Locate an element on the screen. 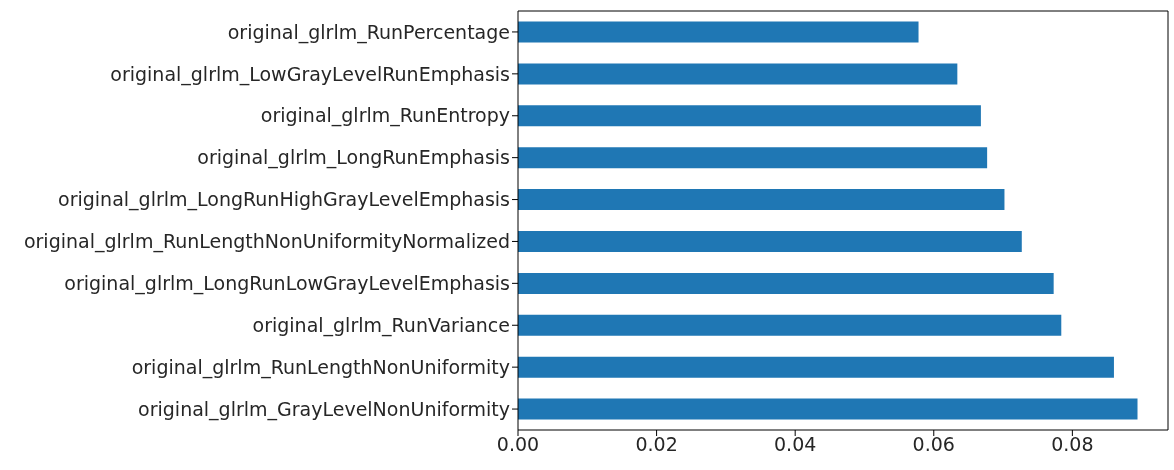 The height and width of the screenshot is (470, 1174). y-tick-label: original_glrlm_GrayLevelNonUniformity is located at coordinates (324, 409).